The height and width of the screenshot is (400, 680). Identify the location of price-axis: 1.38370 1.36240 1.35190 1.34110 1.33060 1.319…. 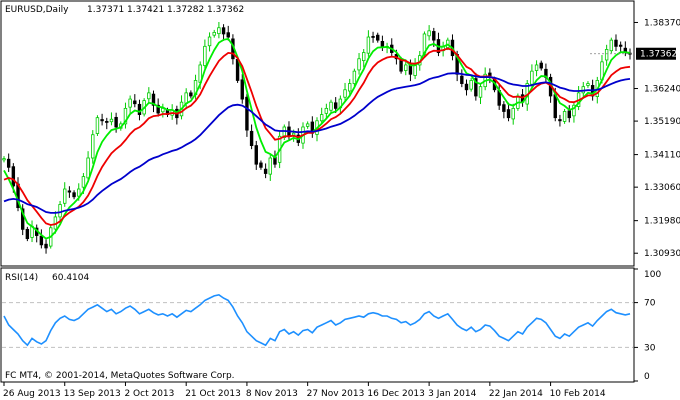
(635, 138).